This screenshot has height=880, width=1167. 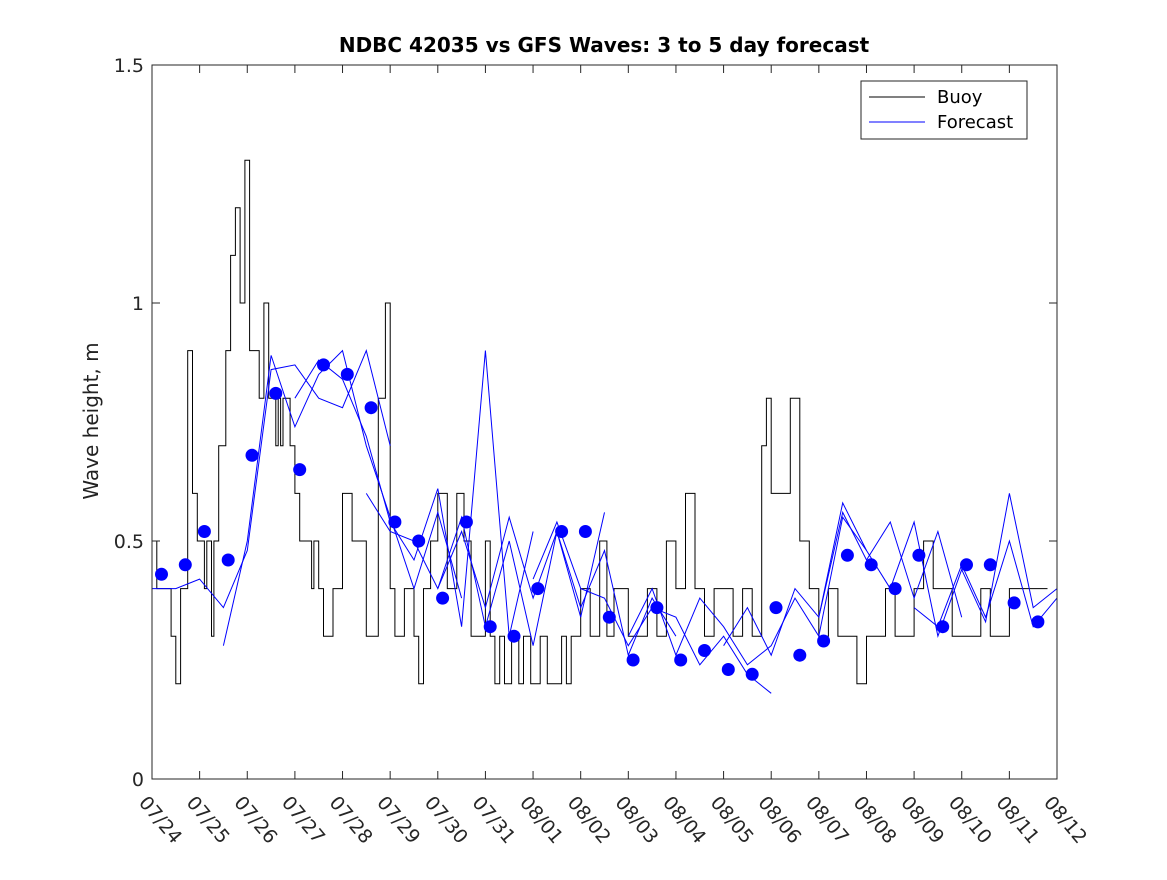 I want to click on y-tick-label: 1, so click(x=138, y=304).